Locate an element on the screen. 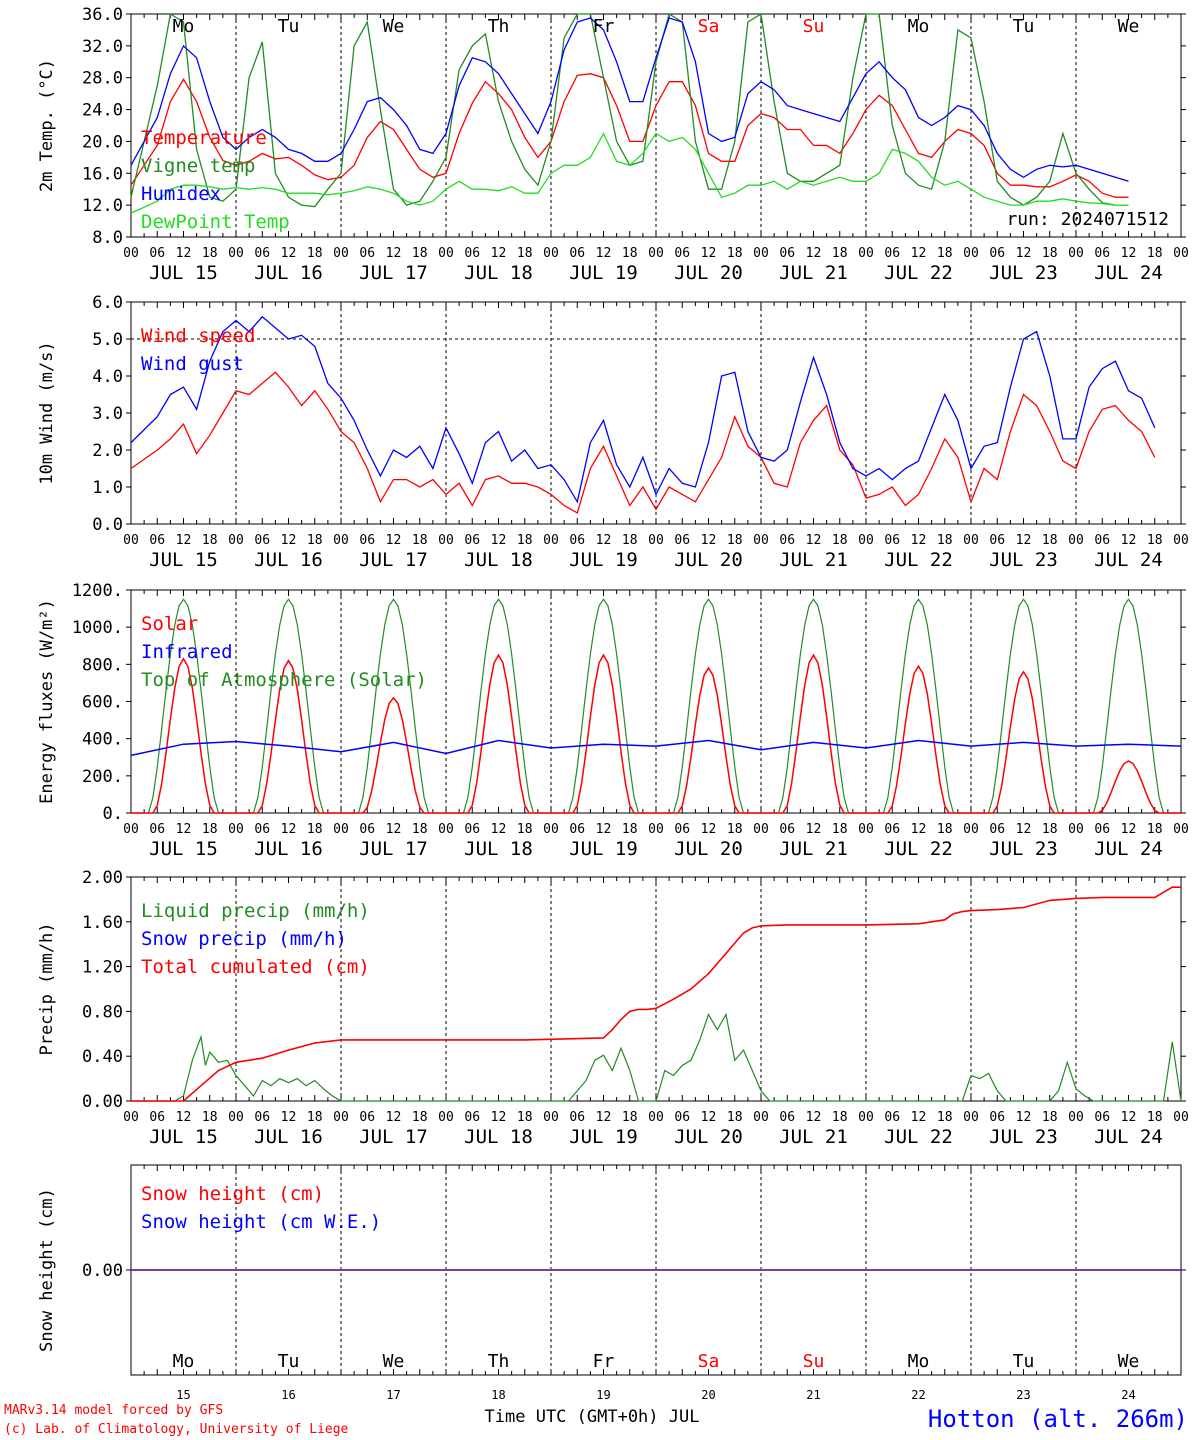 The width and height of the screenshot is (1194, 1440). y-tick-label: 8.0 is located at coordinates (107, 238).